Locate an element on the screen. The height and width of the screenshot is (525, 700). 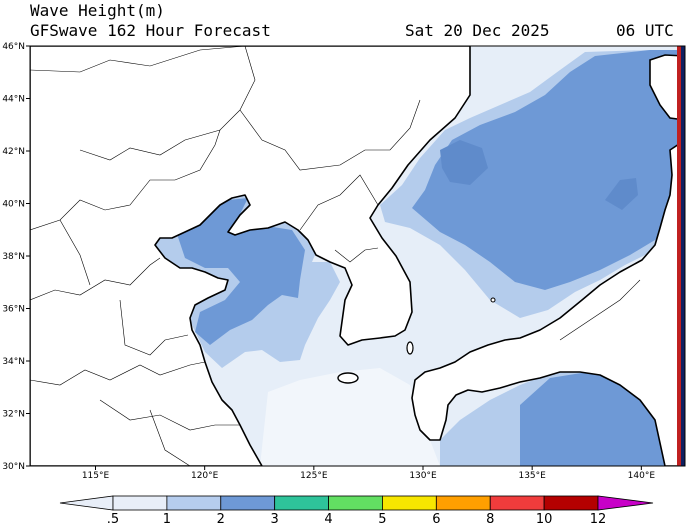
lat-tick-label: 46°N is located at coordinates (13, 47).